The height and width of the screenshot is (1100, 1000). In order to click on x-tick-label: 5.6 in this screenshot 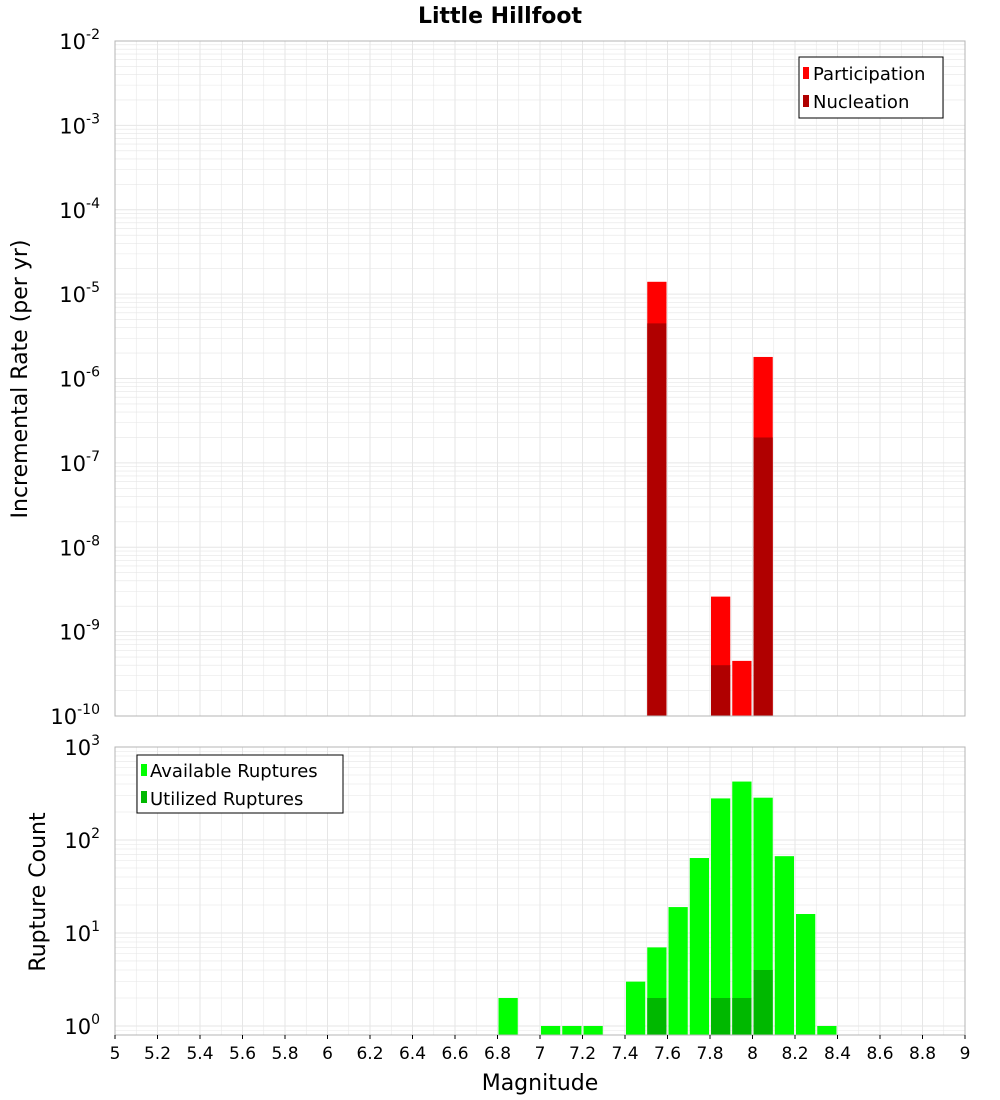, I will do `click(242, 1054)`.